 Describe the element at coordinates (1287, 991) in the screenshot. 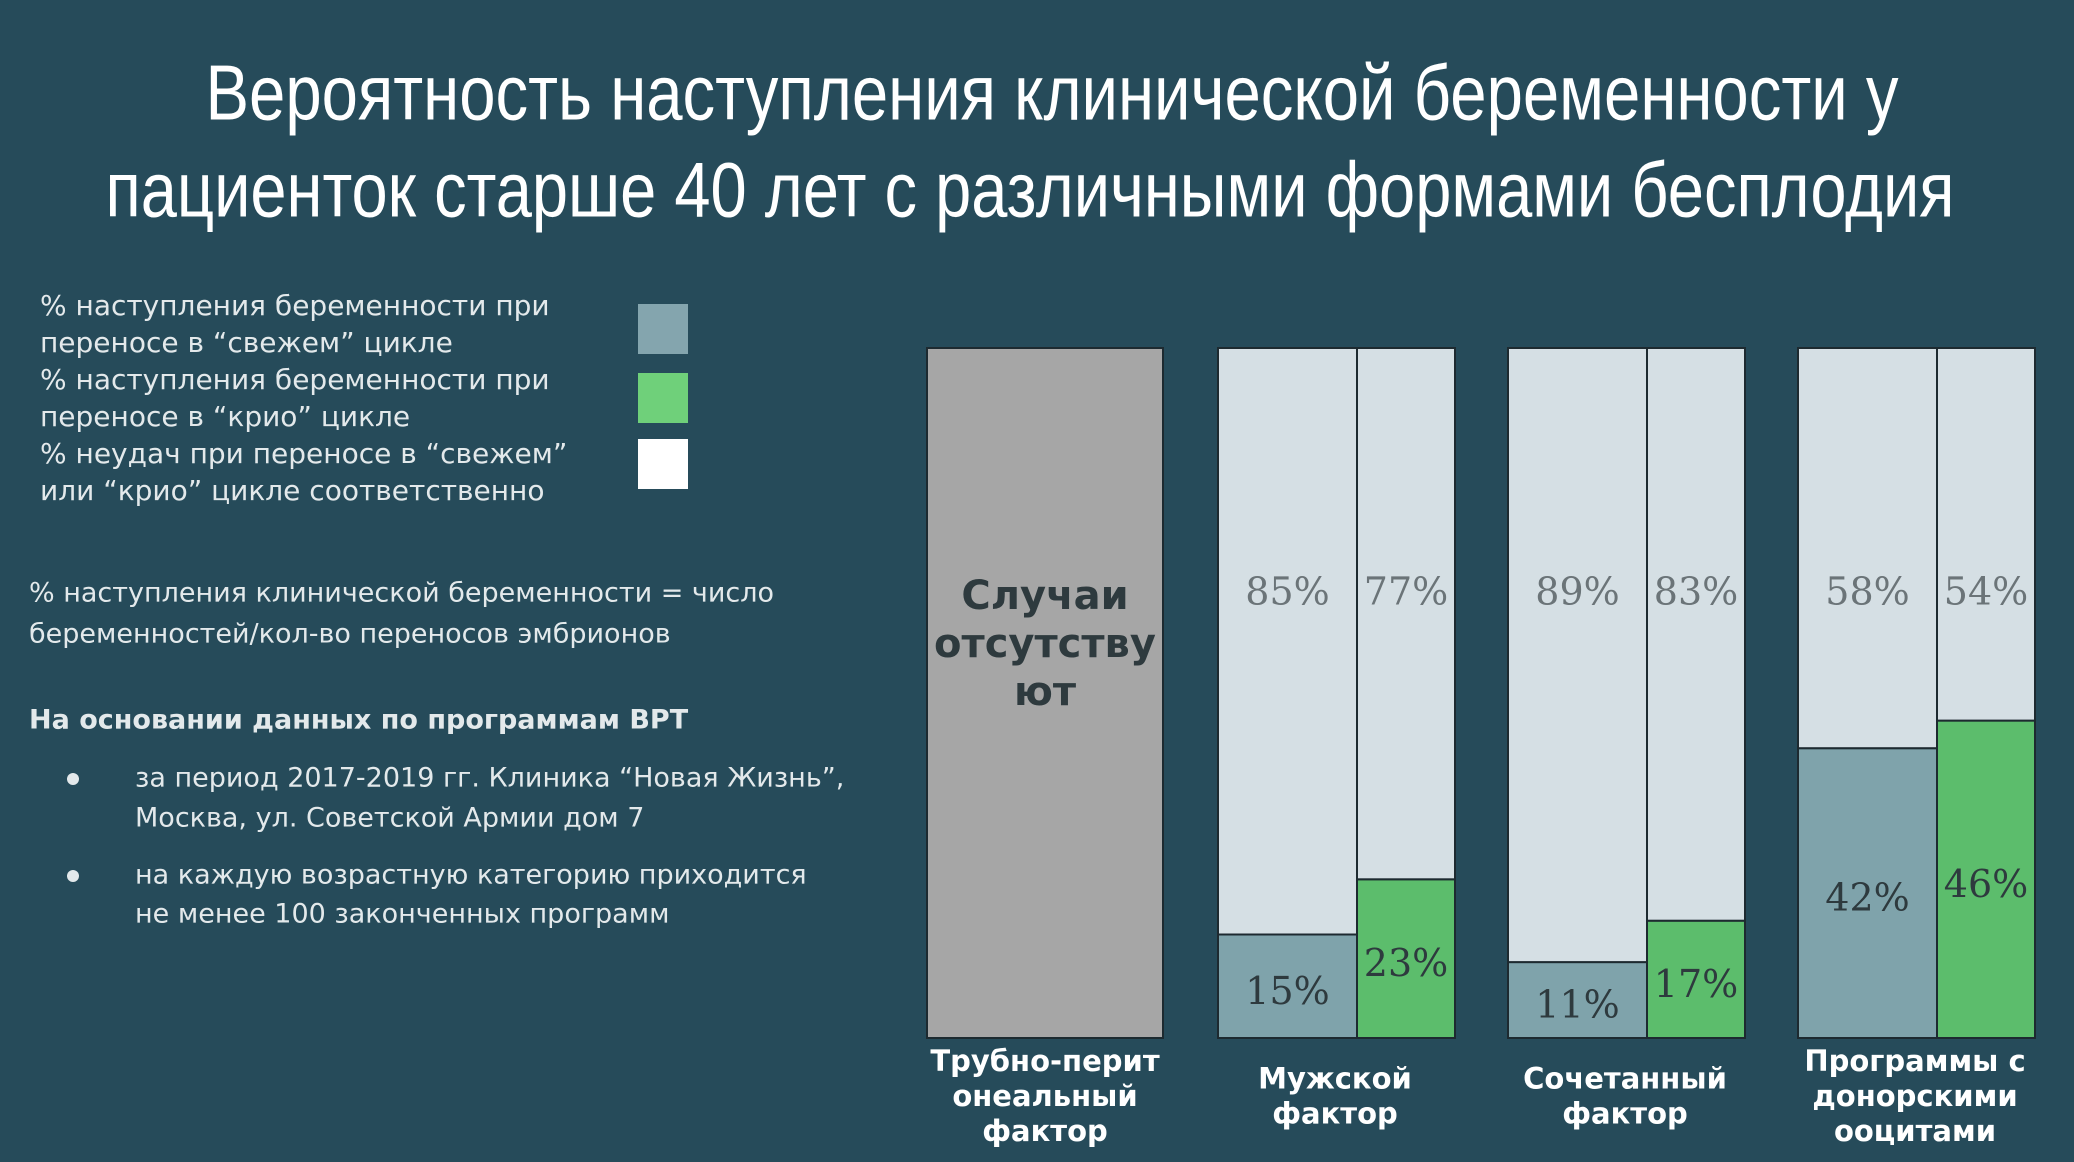

I see `value-label: 15%` at that location.